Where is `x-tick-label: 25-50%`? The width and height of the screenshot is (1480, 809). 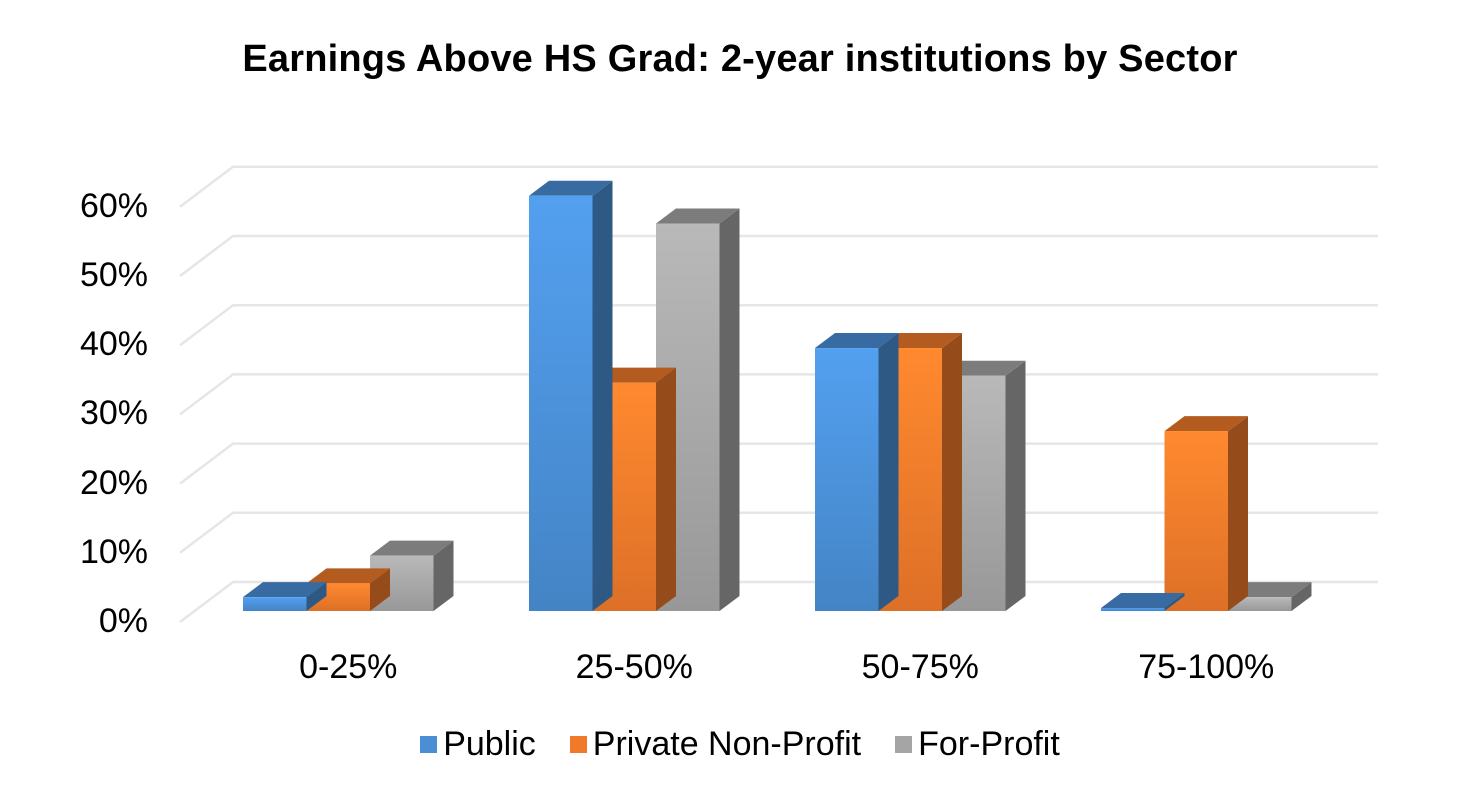 x-tick-label: 25-50% is located at coordinates (634, 667).